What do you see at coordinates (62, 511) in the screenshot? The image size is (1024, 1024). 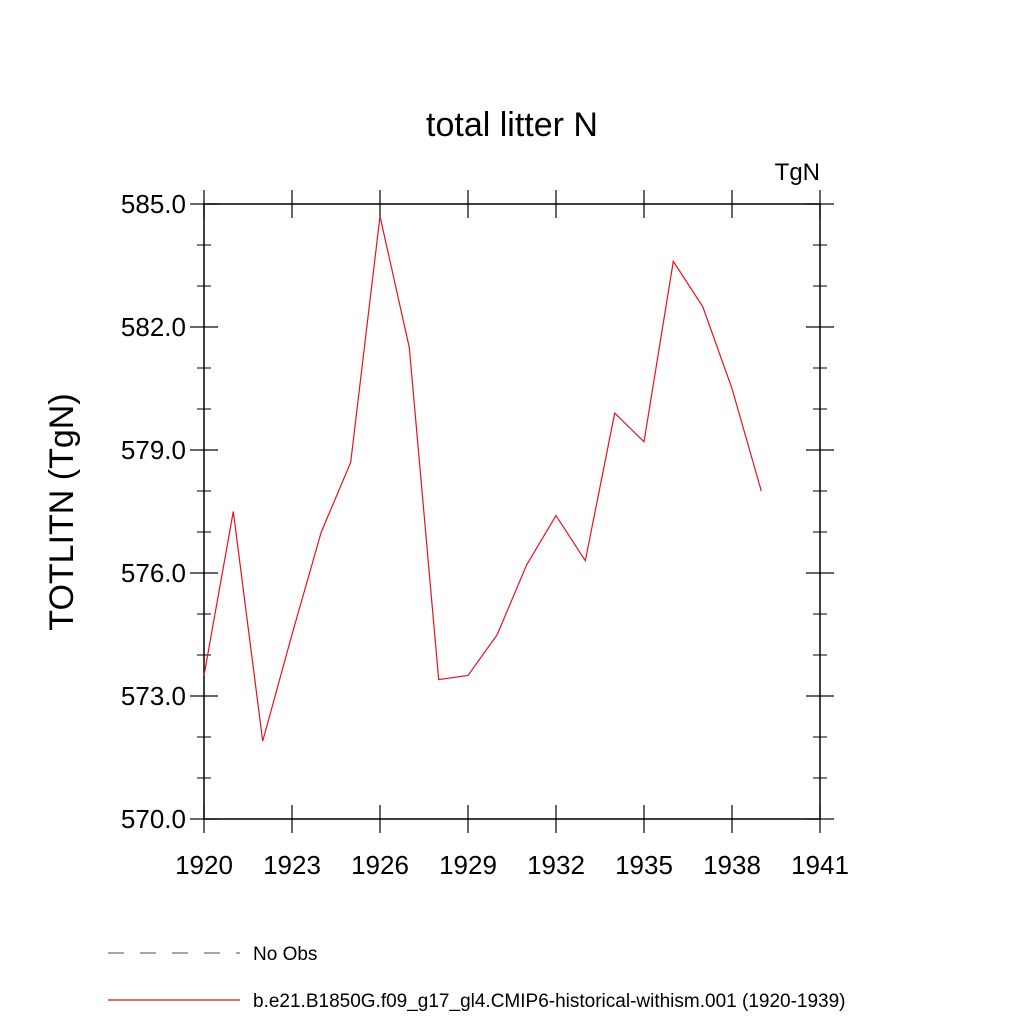 I see `y-axis-label: TOTLITN (TgN)` at bounding box center [62, 511].